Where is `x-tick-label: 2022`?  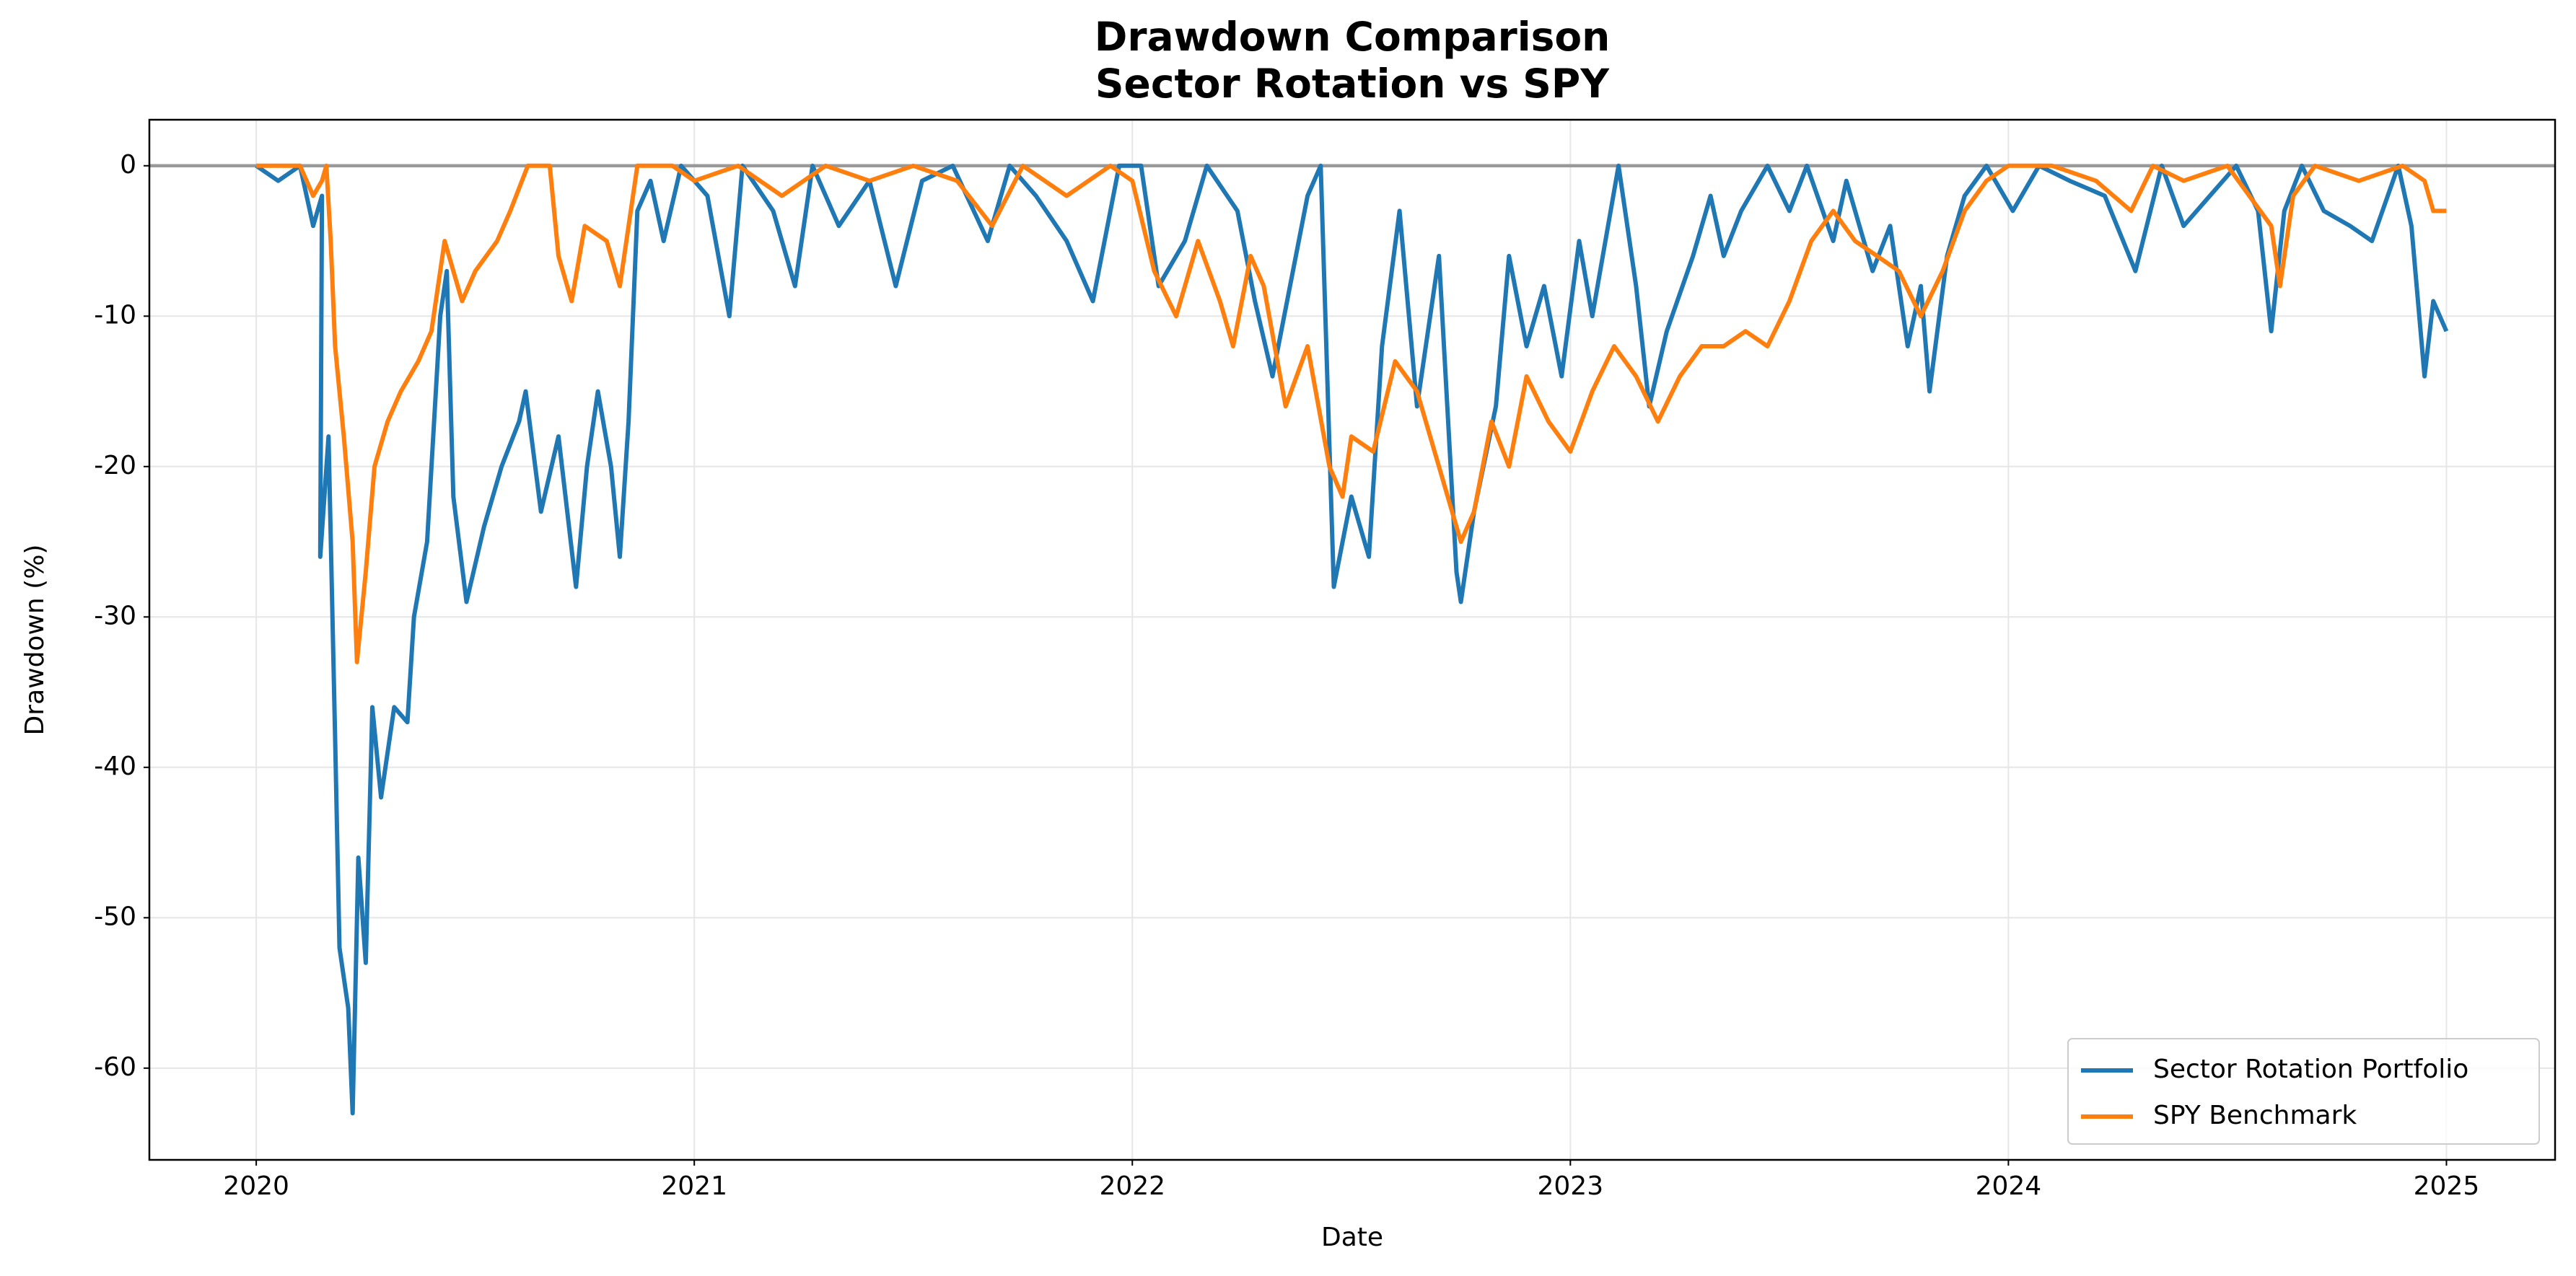
x-tick-label: 2022 is located at coordinates (1132, 1186).